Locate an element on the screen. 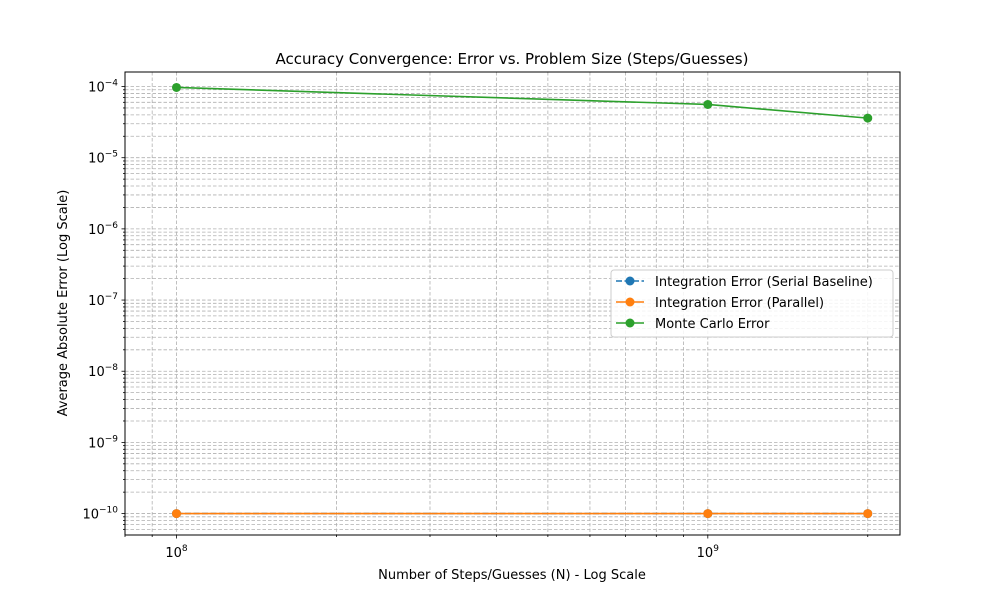 This screenshot has height=600, width=1000. y-tick-label: 10⁻⁷ is located at coordinates (103, 300).